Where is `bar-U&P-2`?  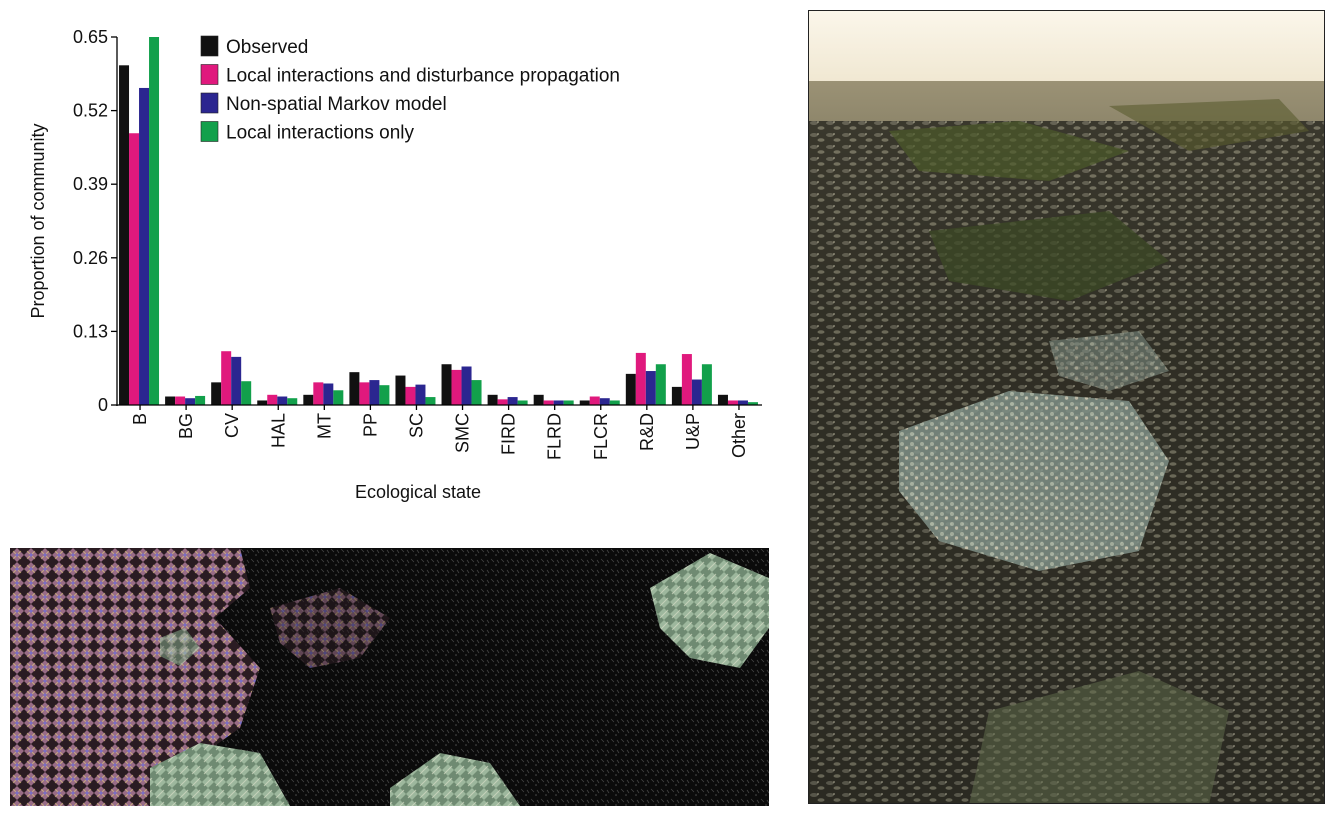 bar-U&P-2 is located at coordinates (696, 392).